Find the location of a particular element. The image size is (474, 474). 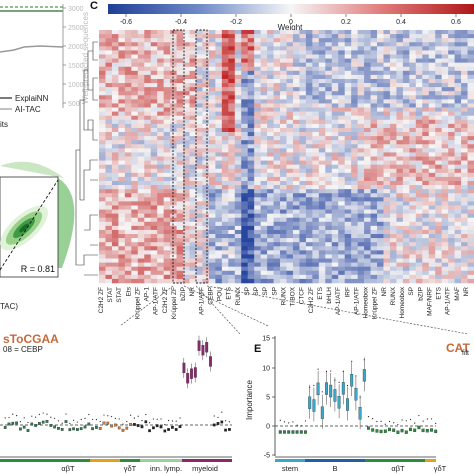

group-label: stem is located at coordinates (290, 468).